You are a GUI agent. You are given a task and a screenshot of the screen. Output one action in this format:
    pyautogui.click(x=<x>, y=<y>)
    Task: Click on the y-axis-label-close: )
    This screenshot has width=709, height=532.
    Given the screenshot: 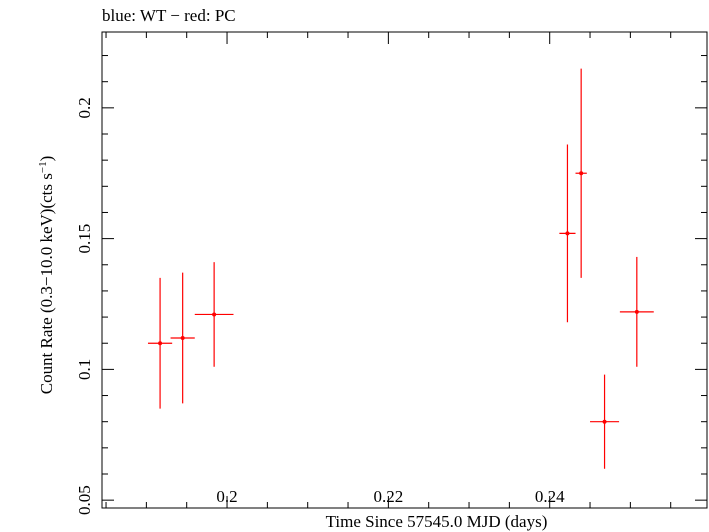 What is the action you would take?
    pyautogui.click(x=46, y=159)
    